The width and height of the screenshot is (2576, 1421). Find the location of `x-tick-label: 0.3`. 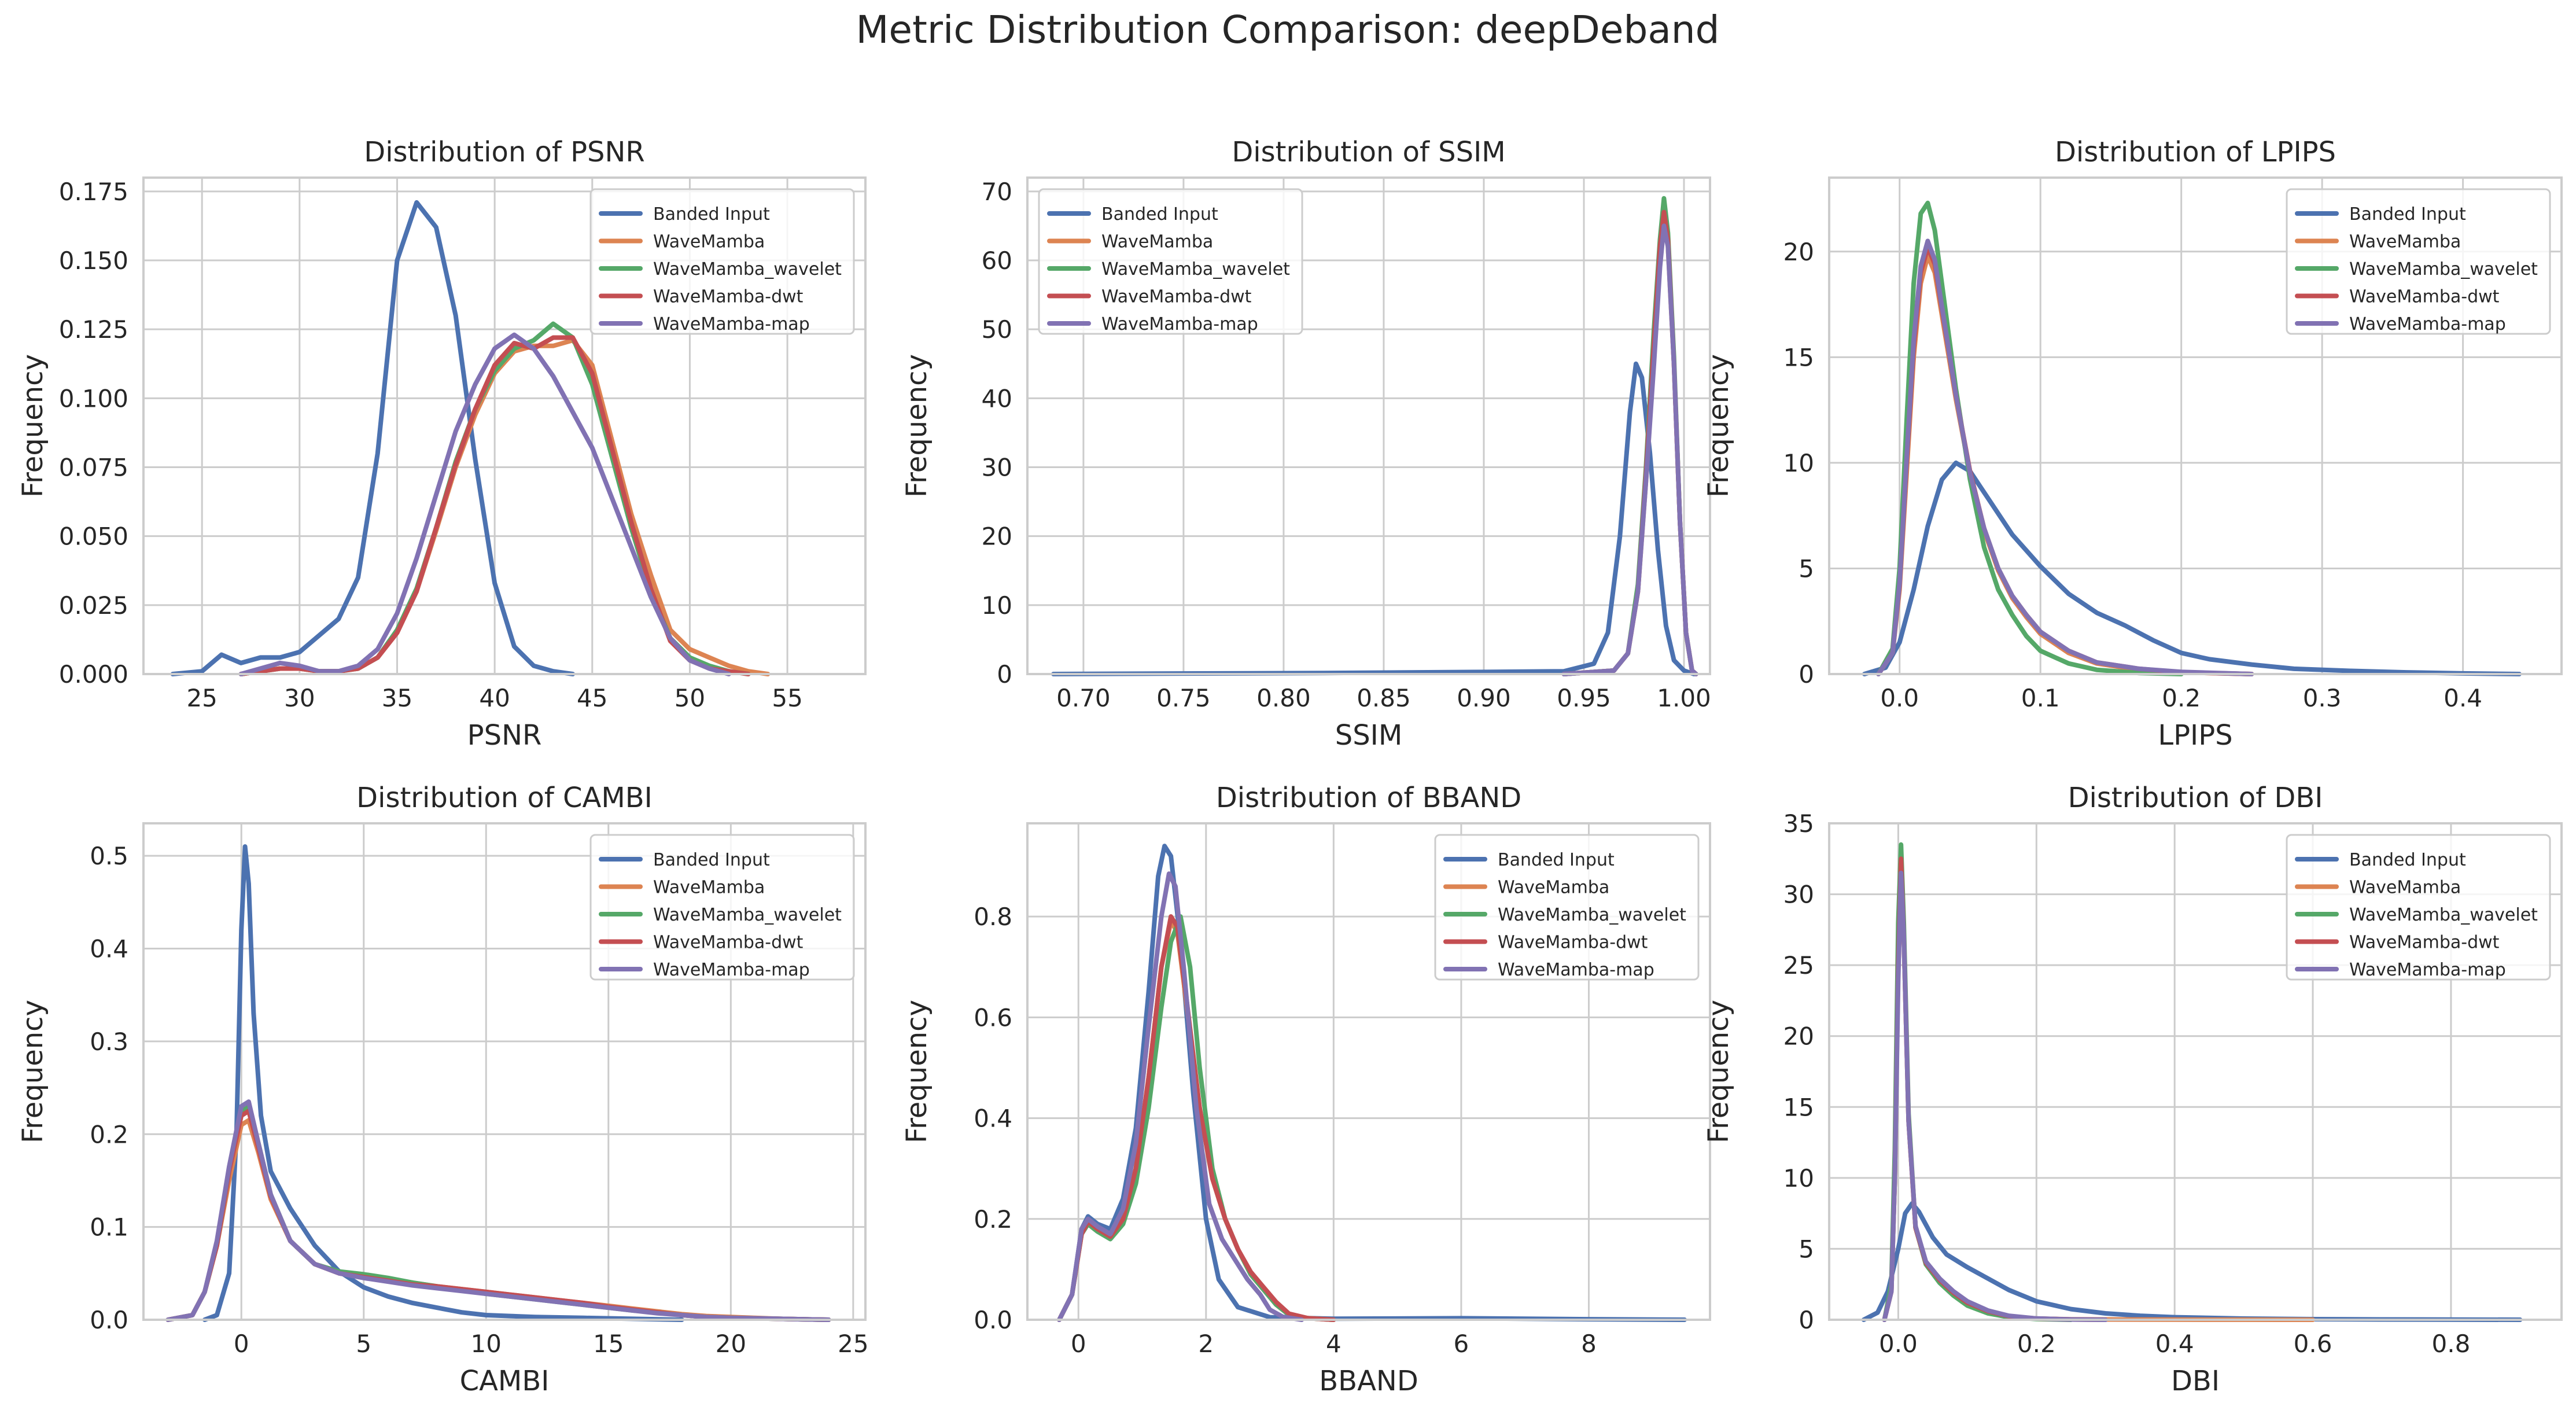

x-tick-label: 0.3 is located at coordinates (2322, 698).